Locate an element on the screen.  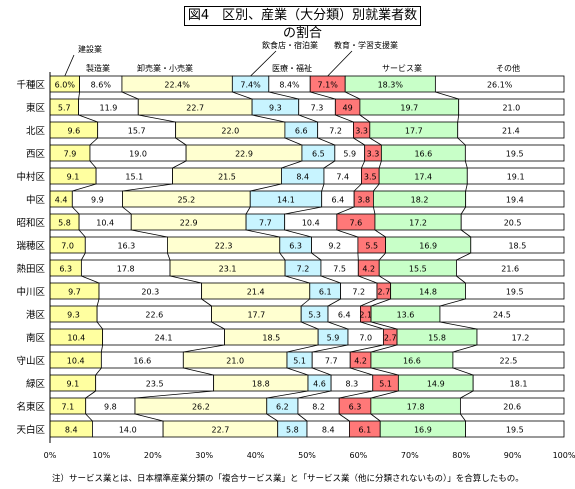
data-label: 17.7 is located at coordinates (256, 315).